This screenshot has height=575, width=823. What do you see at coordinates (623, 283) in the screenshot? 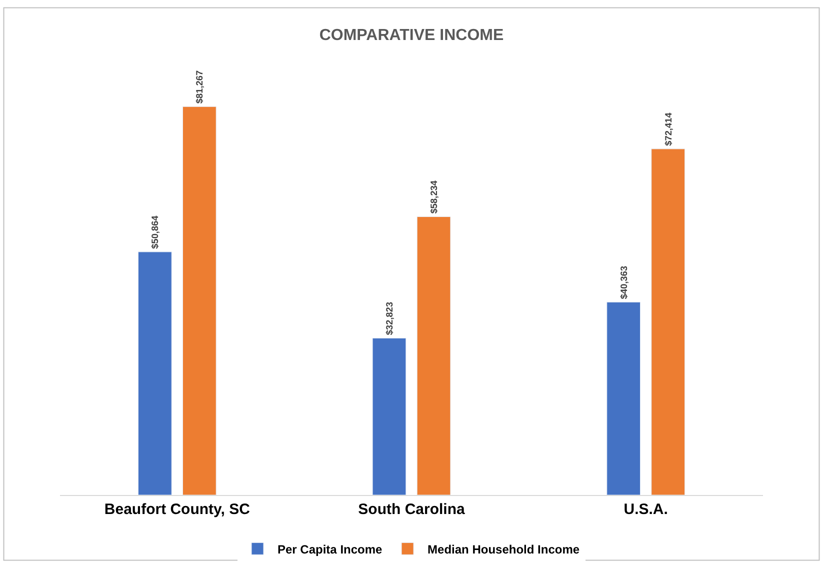
I see `data-label: $40,363` at bounding box center [623, 283].